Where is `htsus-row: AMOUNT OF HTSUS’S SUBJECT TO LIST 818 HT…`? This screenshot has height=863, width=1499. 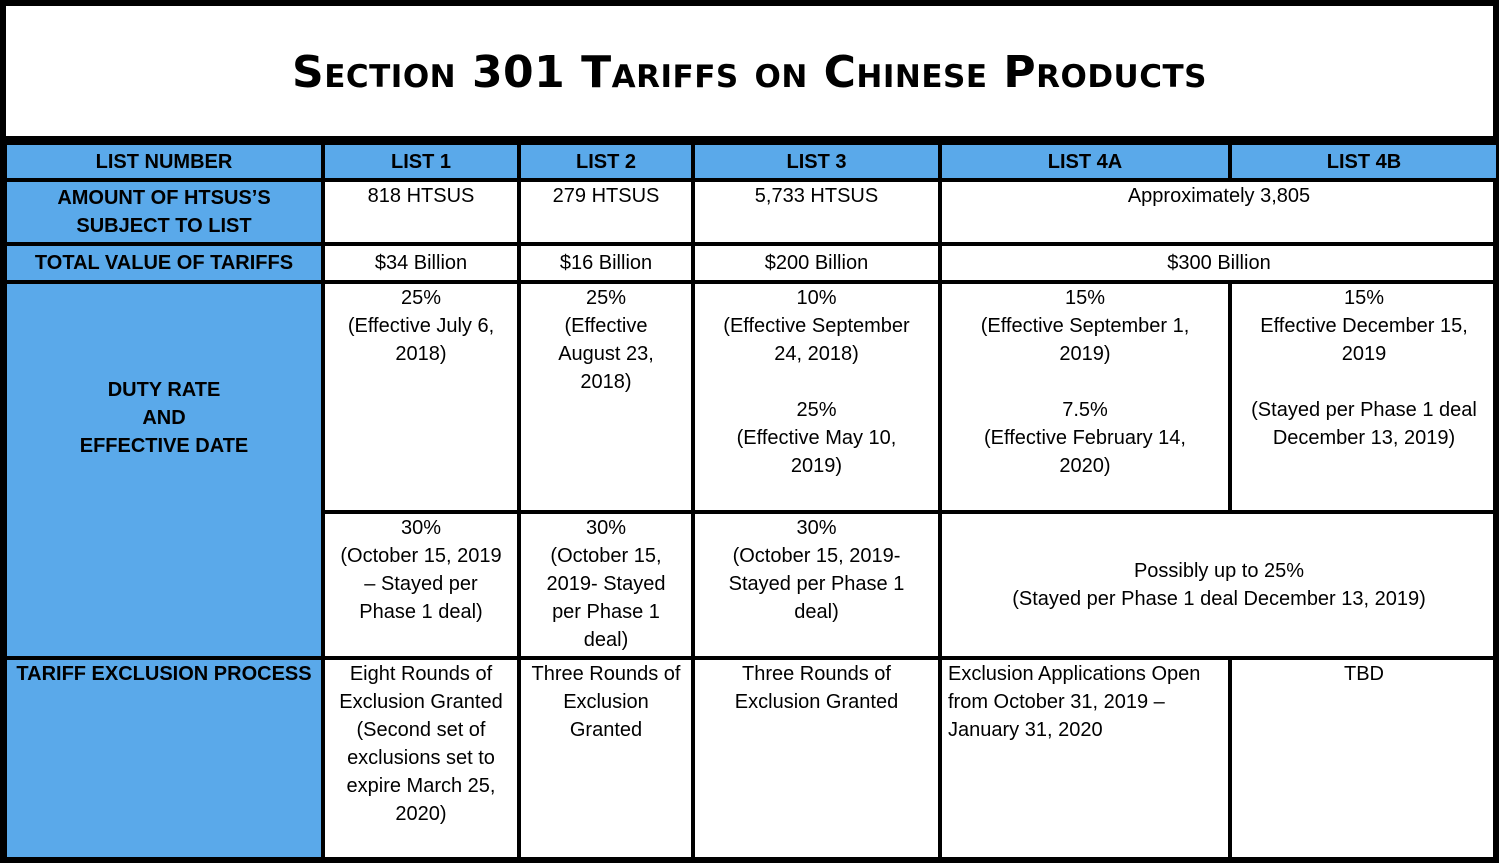
htsus-row: AMOUNT OF HTSUS’S SUBJECT TO LIST 818 HT… is located at coordinates (751, 212).